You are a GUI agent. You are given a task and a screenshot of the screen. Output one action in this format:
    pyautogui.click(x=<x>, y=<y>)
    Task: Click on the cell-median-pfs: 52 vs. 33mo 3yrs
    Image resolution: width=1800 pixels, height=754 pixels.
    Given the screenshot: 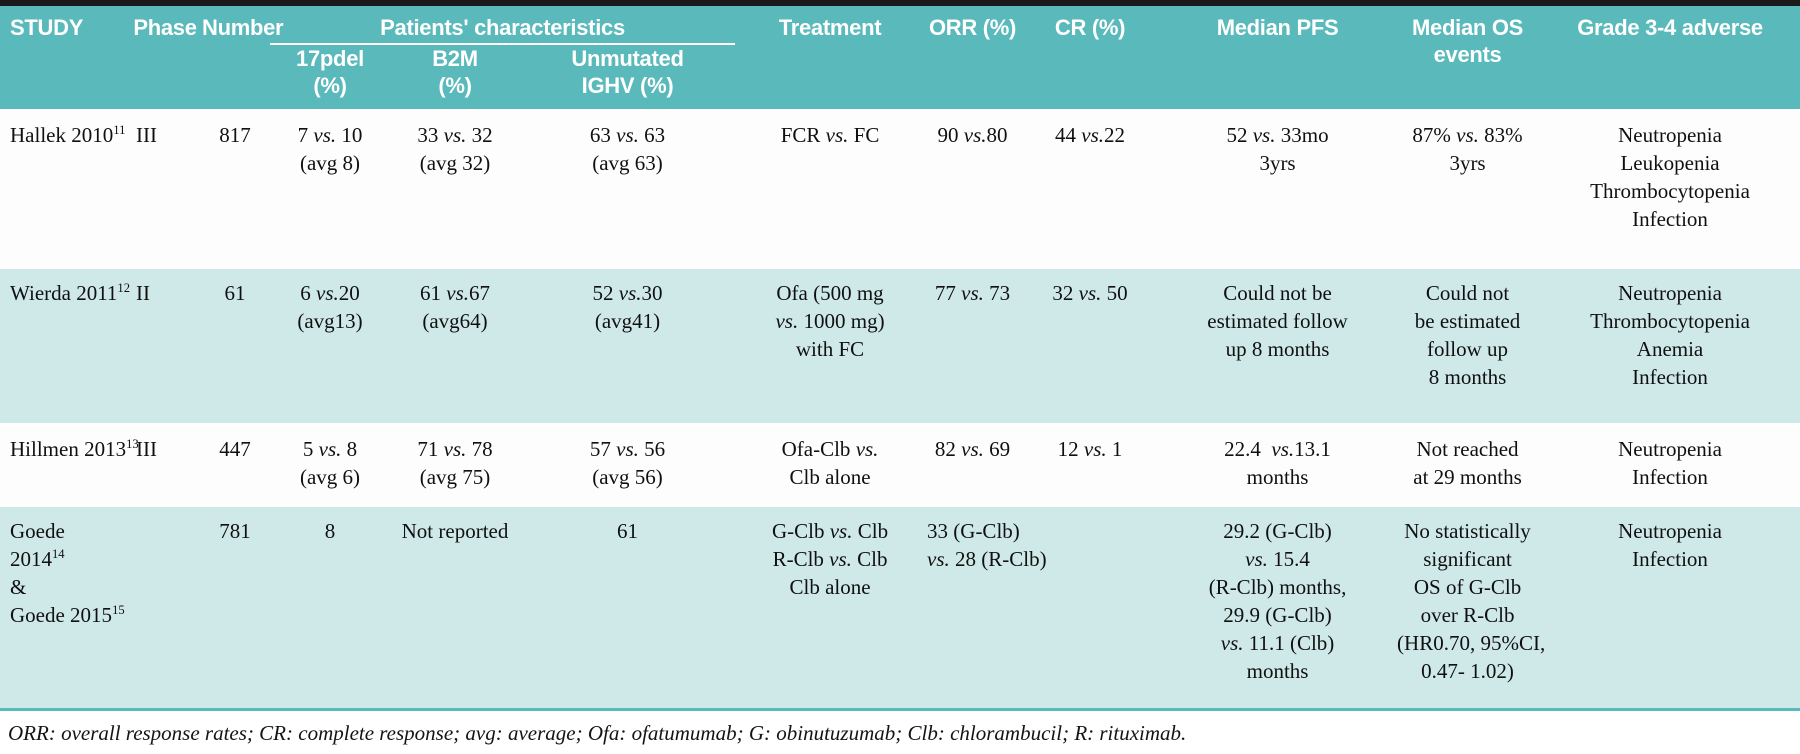 What is the action you would take?
    pyautogui.click(x=1278, y=189)
    